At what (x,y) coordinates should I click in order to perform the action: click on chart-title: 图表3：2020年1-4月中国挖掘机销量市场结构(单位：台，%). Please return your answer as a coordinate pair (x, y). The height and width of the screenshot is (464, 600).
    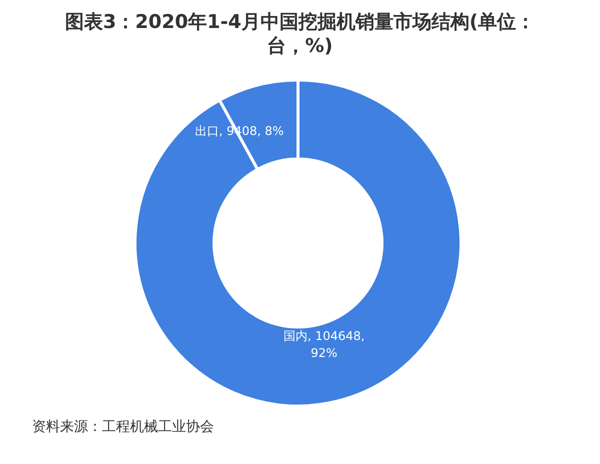
    Looking at the image, I should click on (300, 34).